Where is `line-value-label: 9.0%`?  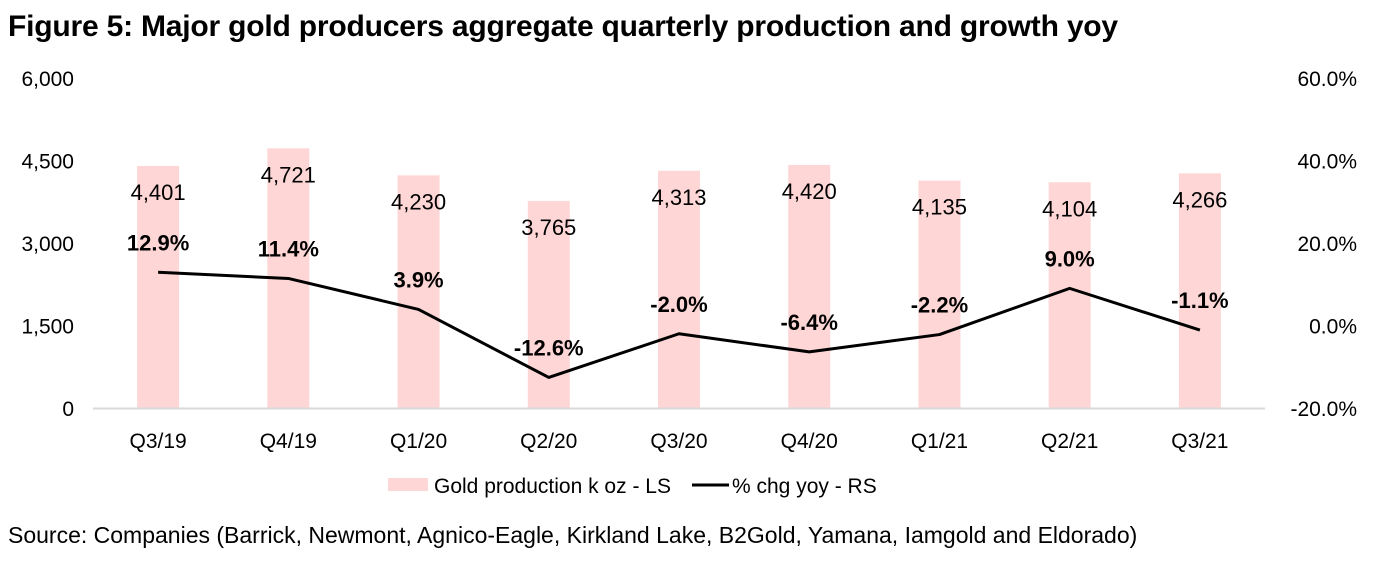
line-value-label: 9.0% is located at coordinates (1070, 258).